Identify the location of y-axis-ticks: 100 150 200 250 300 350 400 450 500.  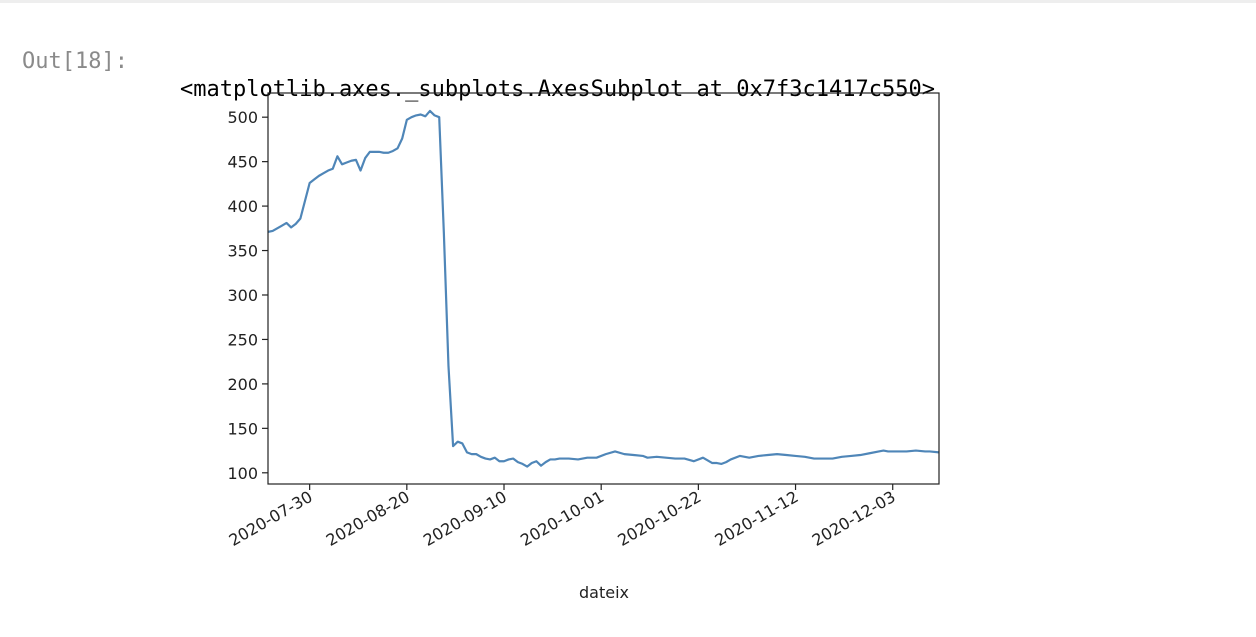
(247, 295).